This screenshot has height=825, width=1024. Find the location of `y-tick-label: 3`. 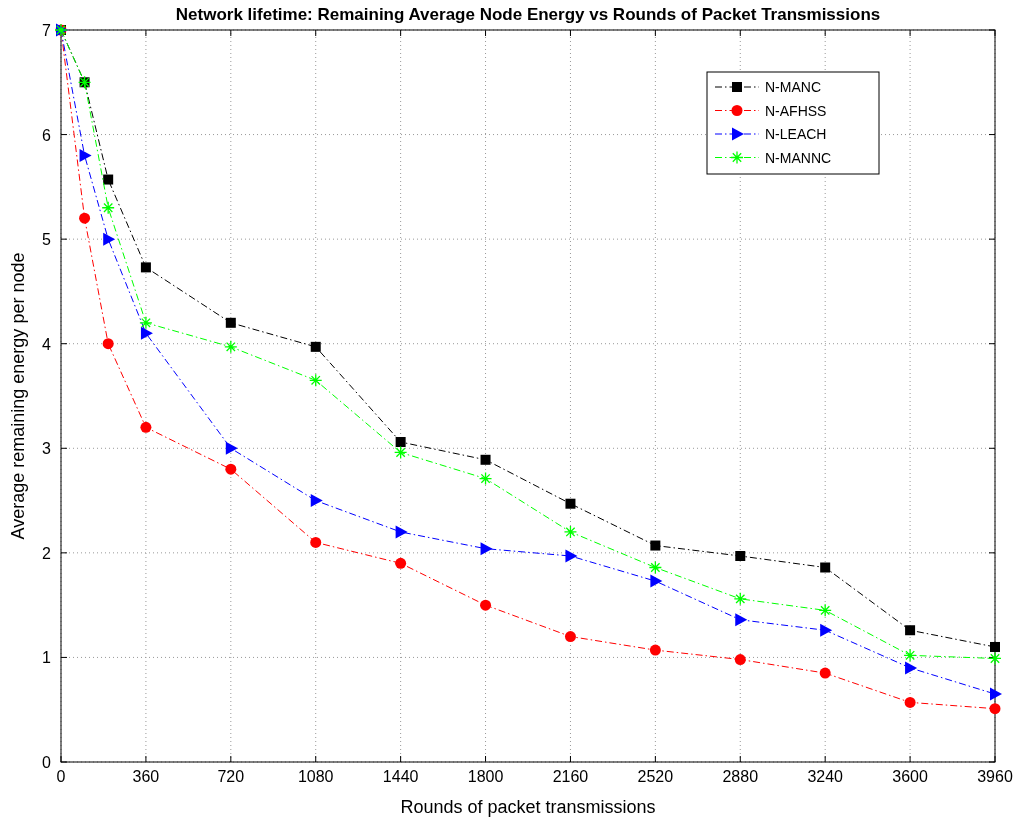

y-tick-label: 3 is located at coordinates (47, 449).